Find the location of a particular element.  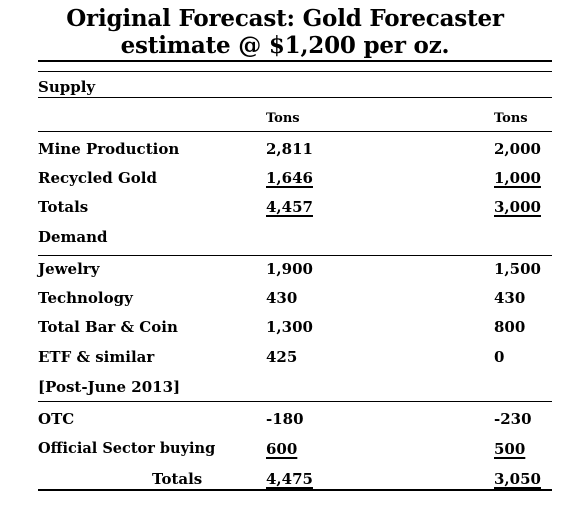

row-etf-label: ETF & similar is located at coordinates (96, 357).